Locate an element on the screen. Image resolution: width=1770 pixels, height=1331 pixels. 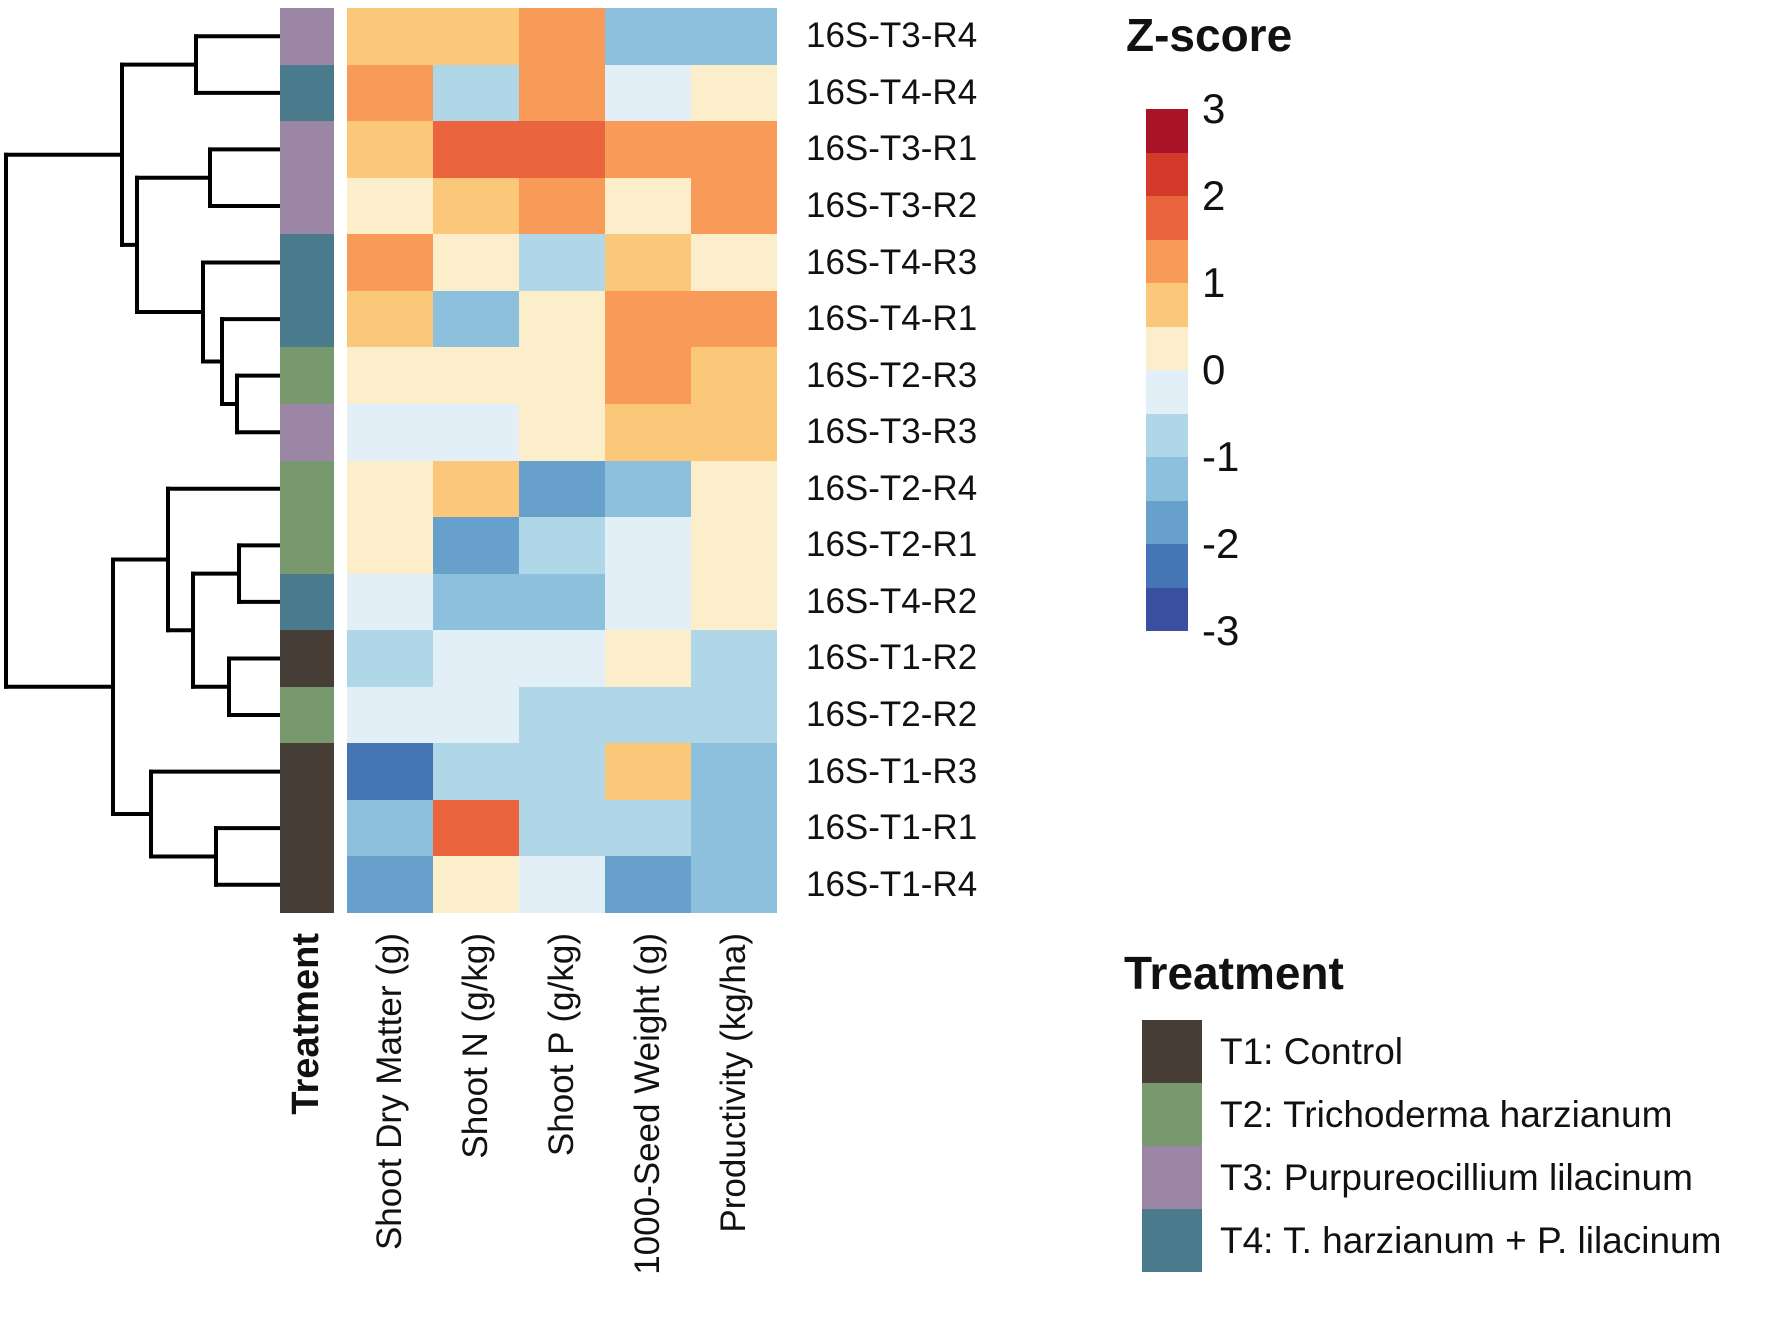
row-label: 16S-T1-R2 is located at coordinates (892, 658).